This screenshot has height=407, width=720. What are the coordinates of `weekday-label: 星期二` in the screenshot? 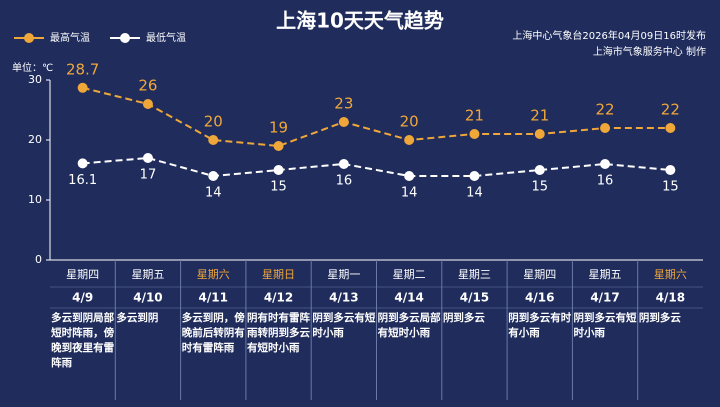 It's located at (409, 274).